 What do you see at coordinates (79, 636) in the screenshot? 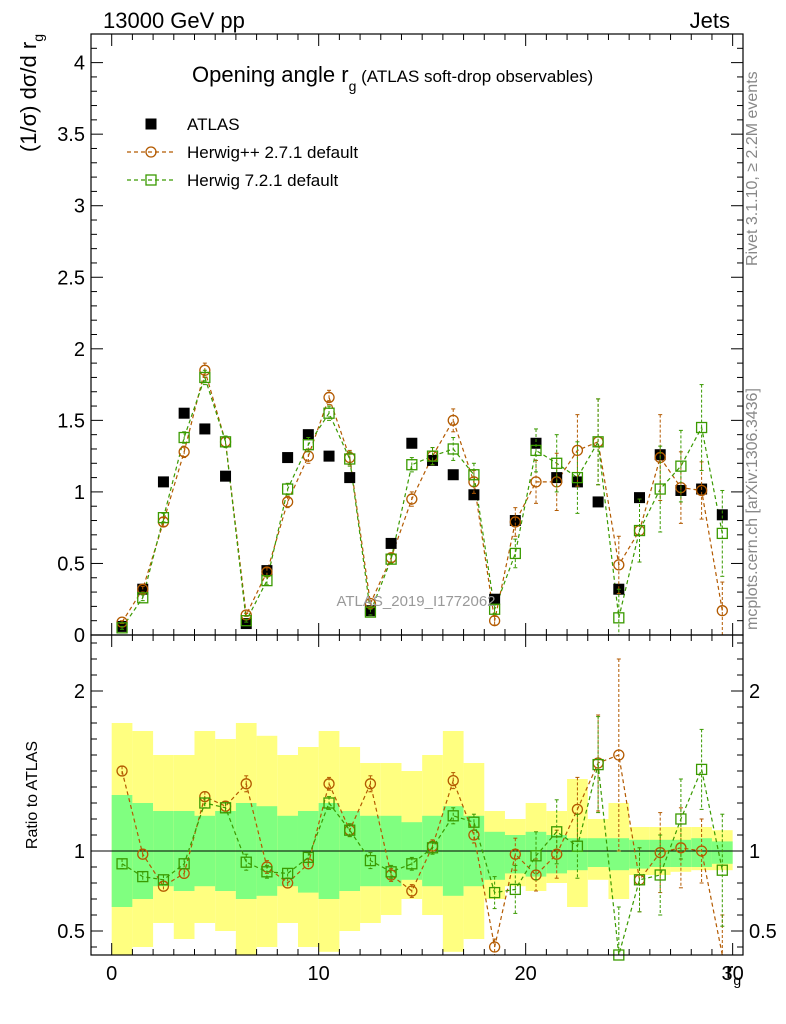
I see `main-y-tick-label: 0` at bounding box center [79, 636].